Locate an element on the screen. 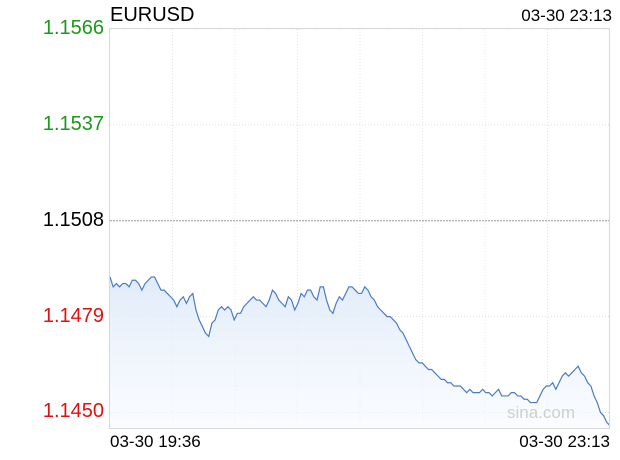 This screenshot has width=620, height=460. y-tick-label: 1.1508 is located at coordinates (73, 219).